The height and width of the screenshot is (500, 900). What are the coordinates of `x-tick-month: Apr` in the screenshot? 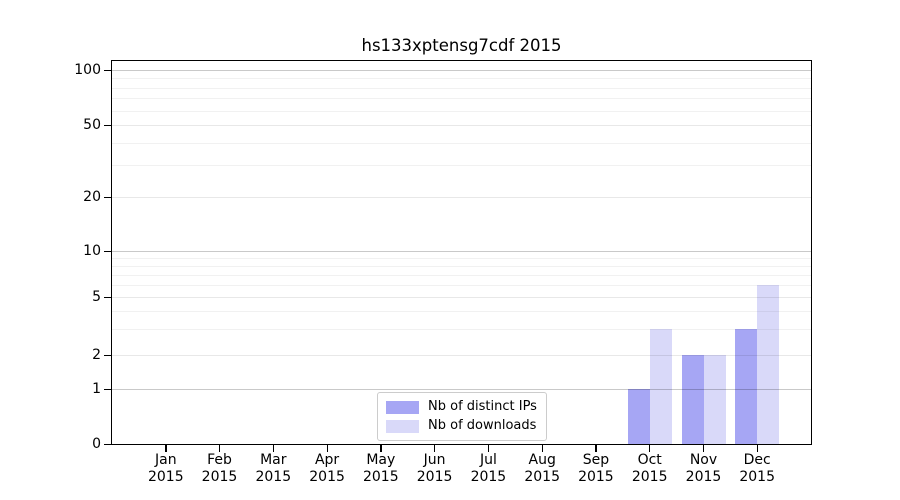 It's located at (327, 460).